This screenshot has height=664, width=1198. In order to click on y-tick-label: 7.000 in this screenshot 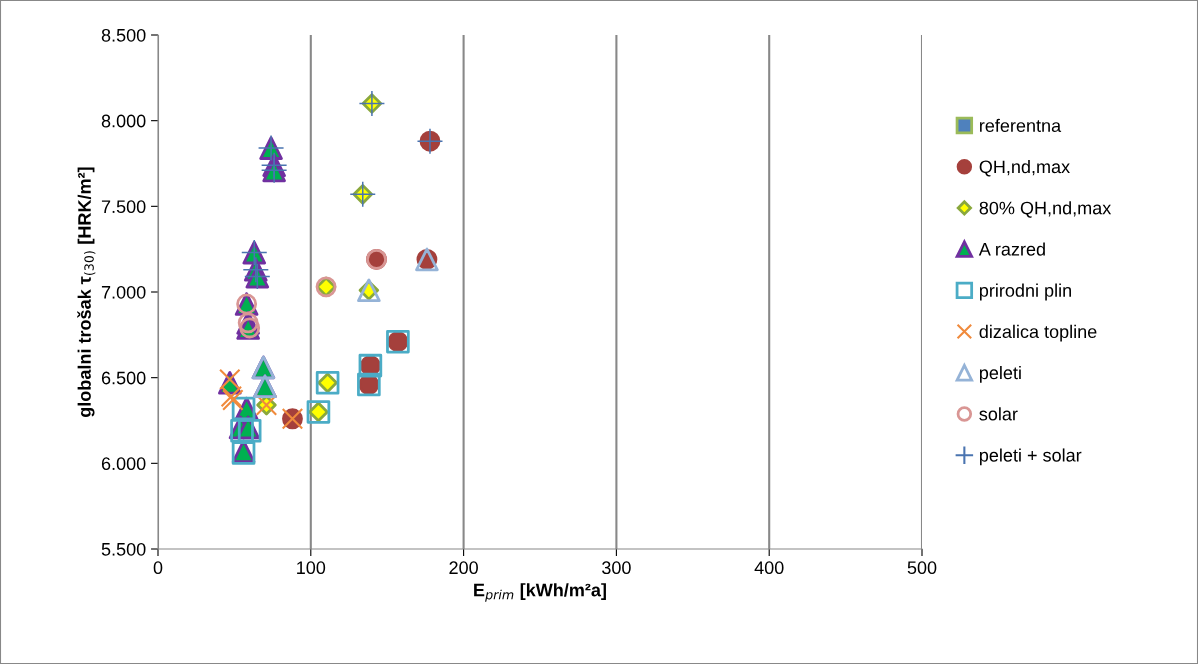, I will do `click(123, 292)`.